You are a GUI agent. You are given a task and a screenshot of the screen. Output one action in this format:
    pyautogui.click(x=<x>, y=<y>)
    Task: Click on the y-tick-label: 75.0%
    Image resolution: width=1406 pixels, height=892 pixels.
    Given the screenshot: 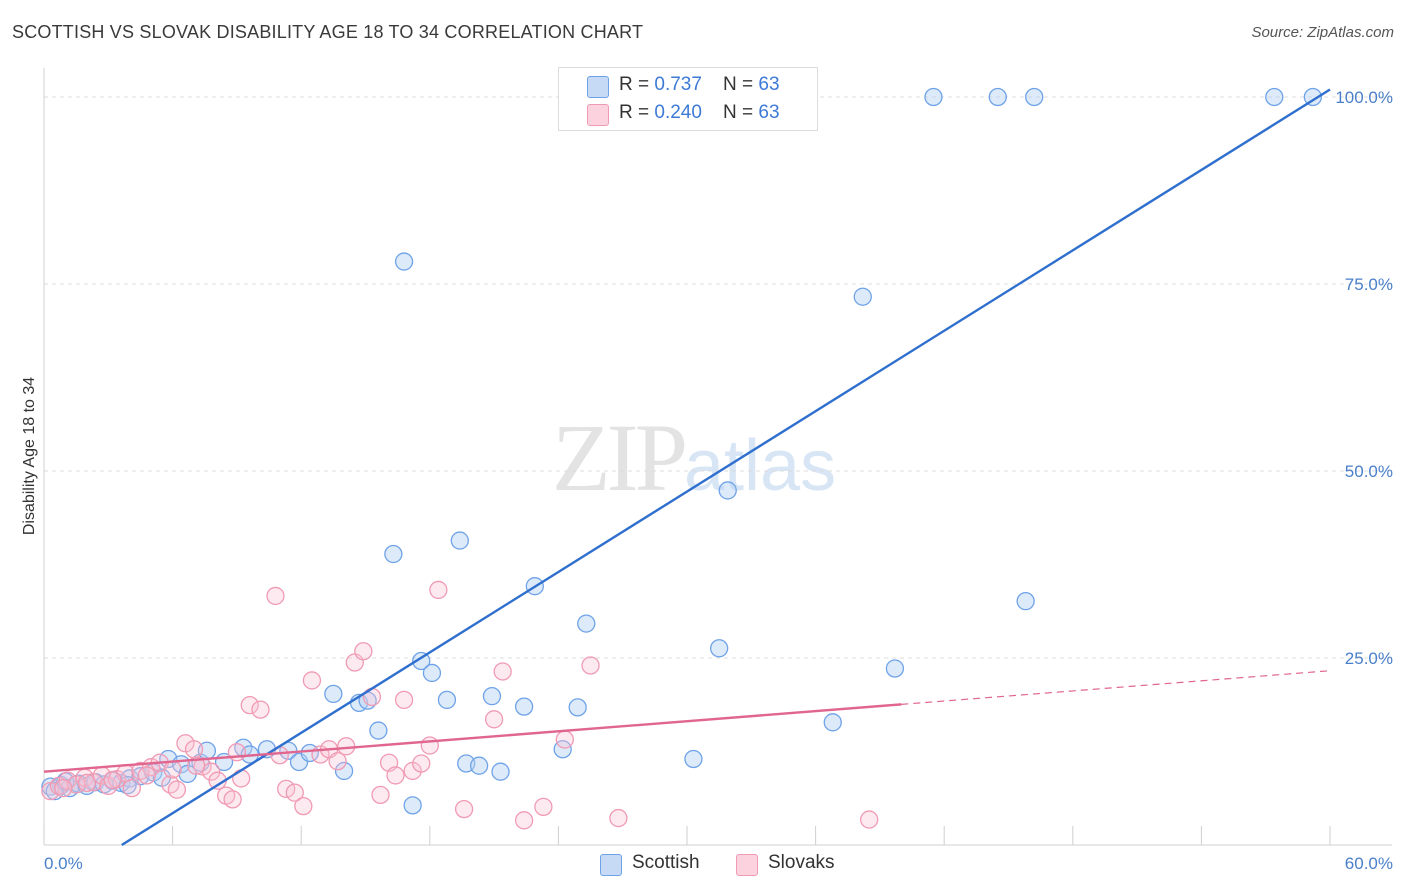 What is the action you would take?
    pyautogui.click(x=1369, y=284)
    